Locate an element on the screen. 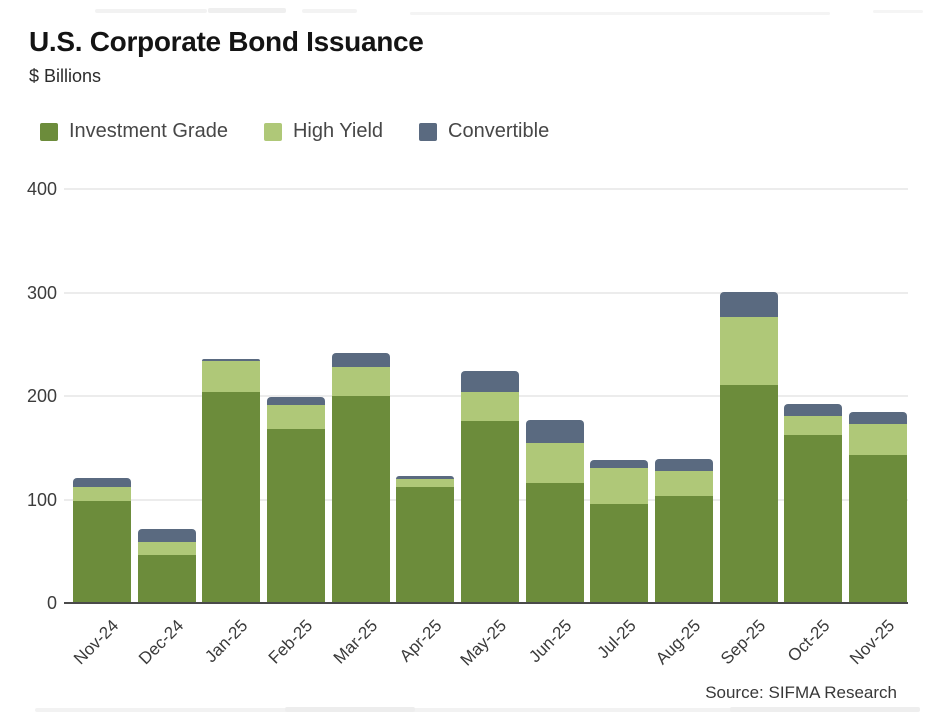  legend-swatch-high-yield is located at coordinates (272, 131).